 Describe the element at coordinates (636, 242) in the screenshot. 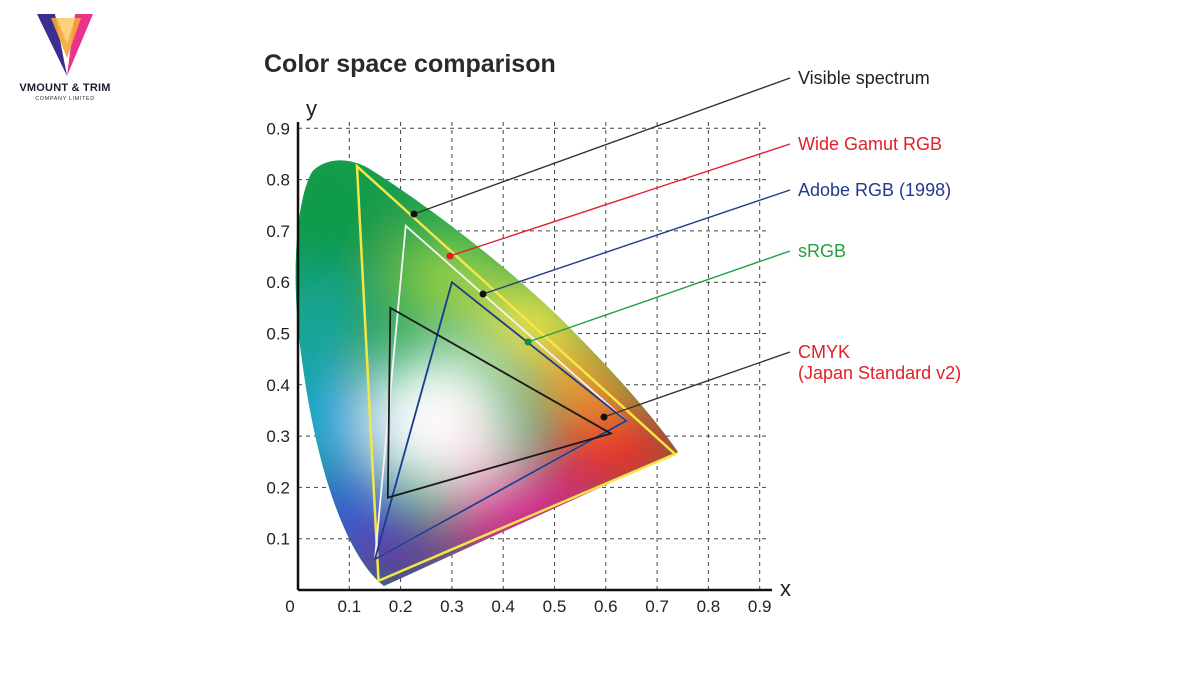

I see `adobe-leader-line` at that location.